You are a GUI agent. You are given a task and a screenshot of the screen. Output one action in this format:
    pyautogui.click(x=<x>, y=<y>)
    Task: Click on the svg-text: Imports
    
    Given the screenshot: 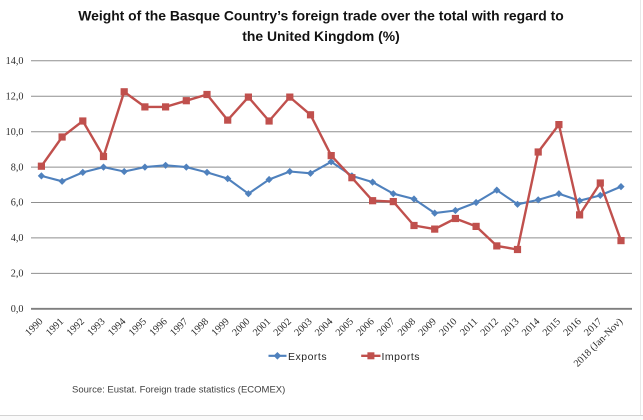 What is the action you would take?
    pyautogui.click(x=401, y=357)
    